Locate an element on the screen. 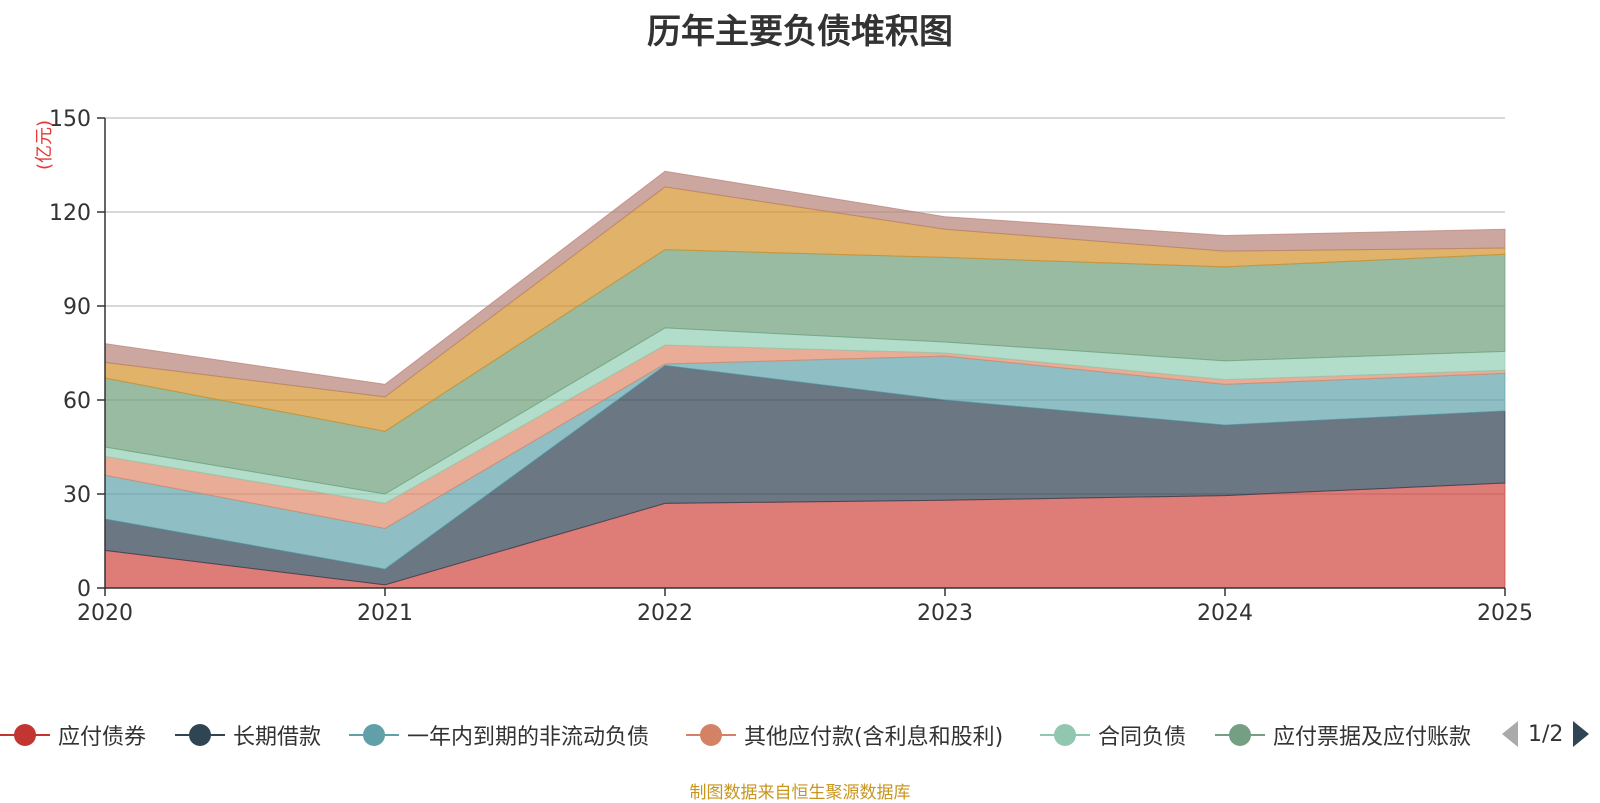 This screenshot has width=1600, height=803. legend-item: 一年内到期的非流动负债 is located at coordinates (499, 735).